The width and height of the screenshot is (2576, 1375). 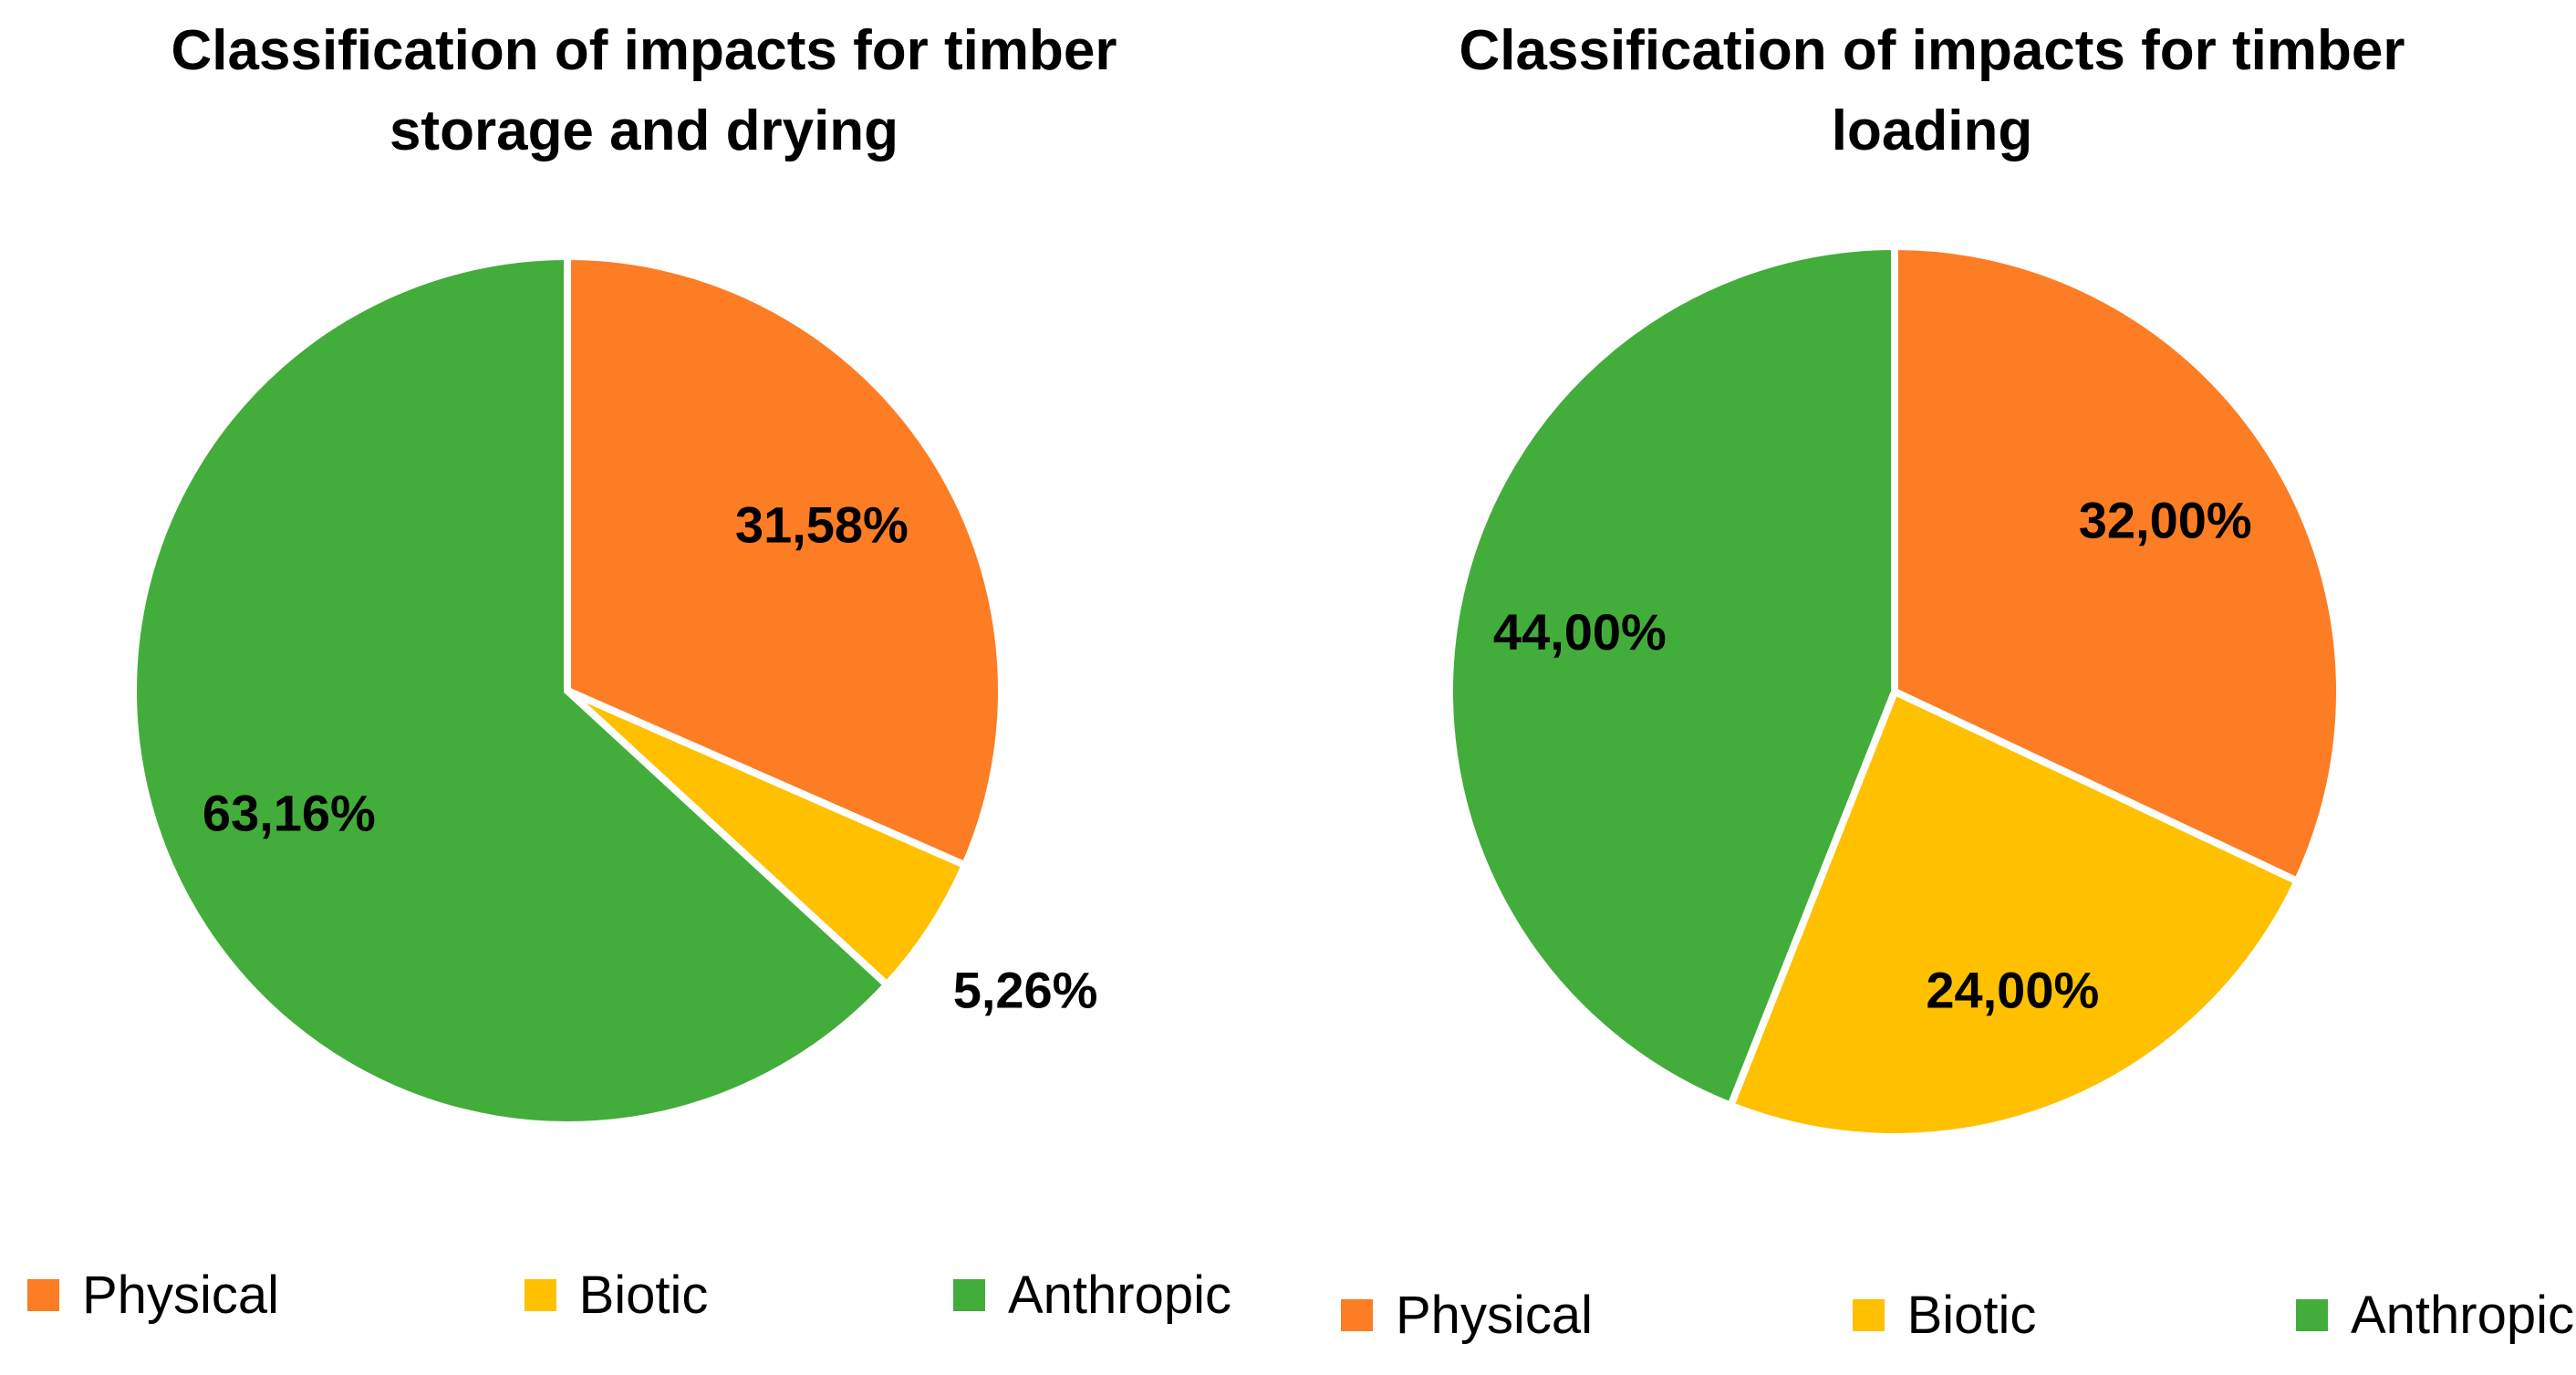 I want to click on slice-label-anthropic: 44,00%, so click(x=1580, y=632).